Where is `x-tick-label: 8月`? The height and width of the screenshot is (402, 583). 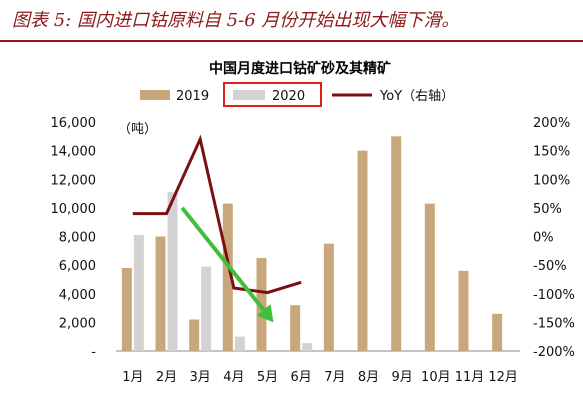 x-tick-label: 8月 is located at coordinates (368, 377).